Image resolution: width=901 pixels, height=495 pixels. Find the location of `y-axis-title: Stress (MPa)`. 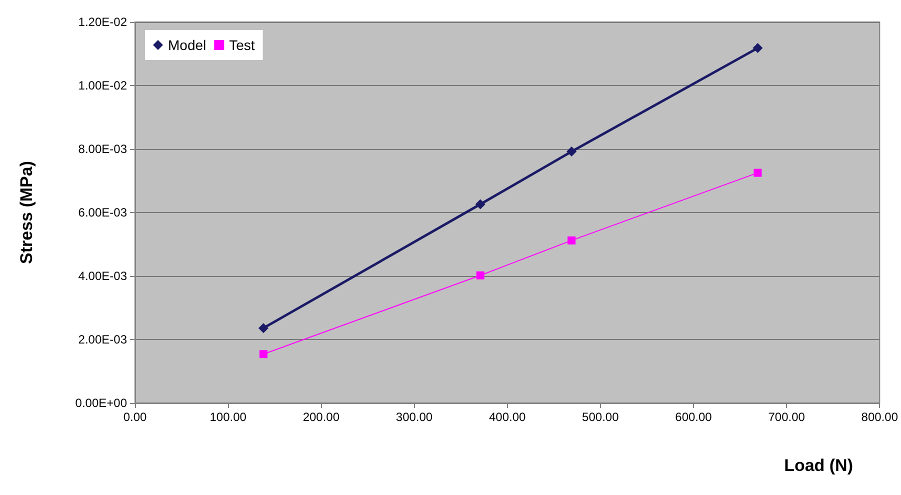

y-axis-title: Stress (MPa) is located at coordinates (26, 212).